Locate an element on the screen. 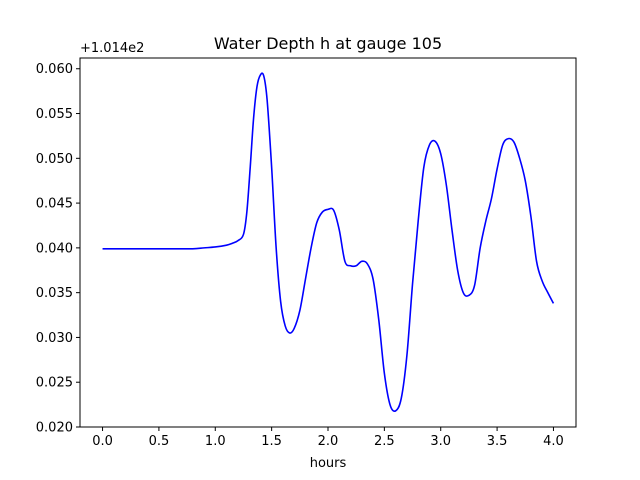 Image resolution: width=640 pixels, height=480 pixels. x-tick-label: 0.0 is located at coordinates (102, 441).